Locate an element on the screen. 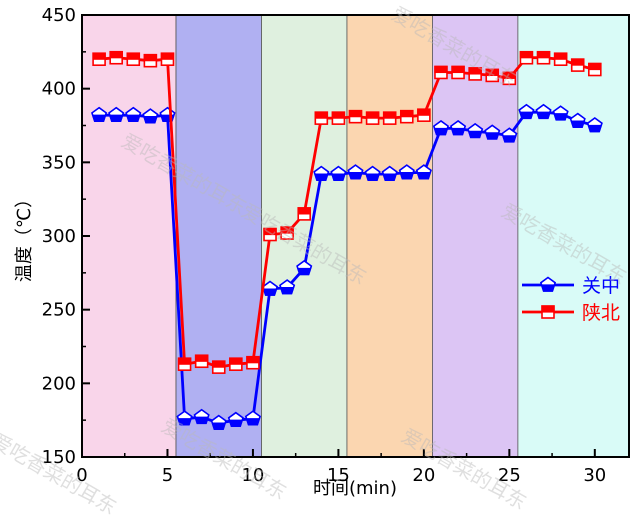 Image resolution: width=637 pixels, height=528 pixels. x-tick-label: 30 is located at coordinates (594, 475).